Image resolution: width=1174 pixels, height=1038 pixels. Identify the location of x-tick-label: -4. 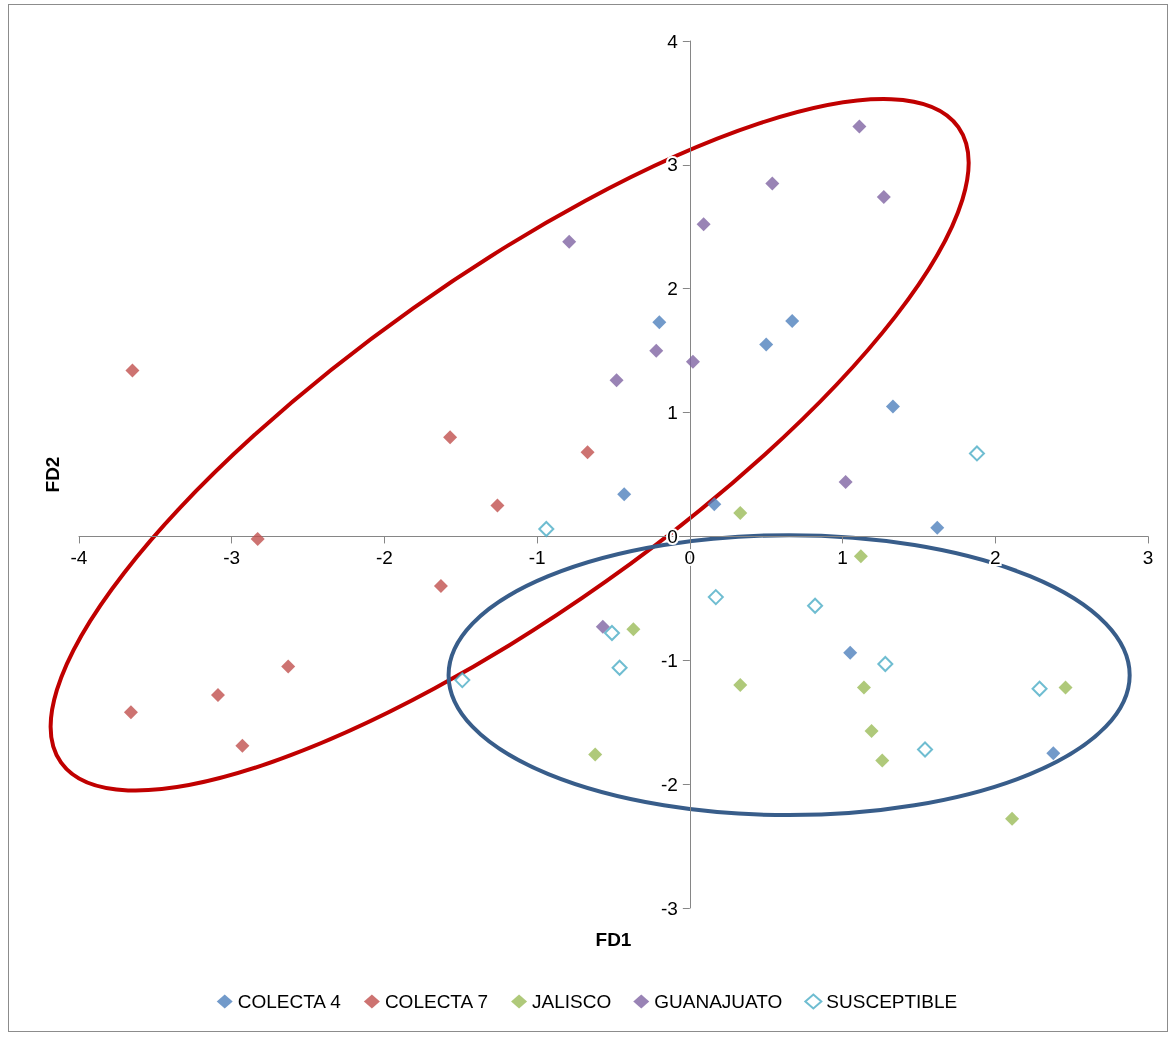
(79, 558).